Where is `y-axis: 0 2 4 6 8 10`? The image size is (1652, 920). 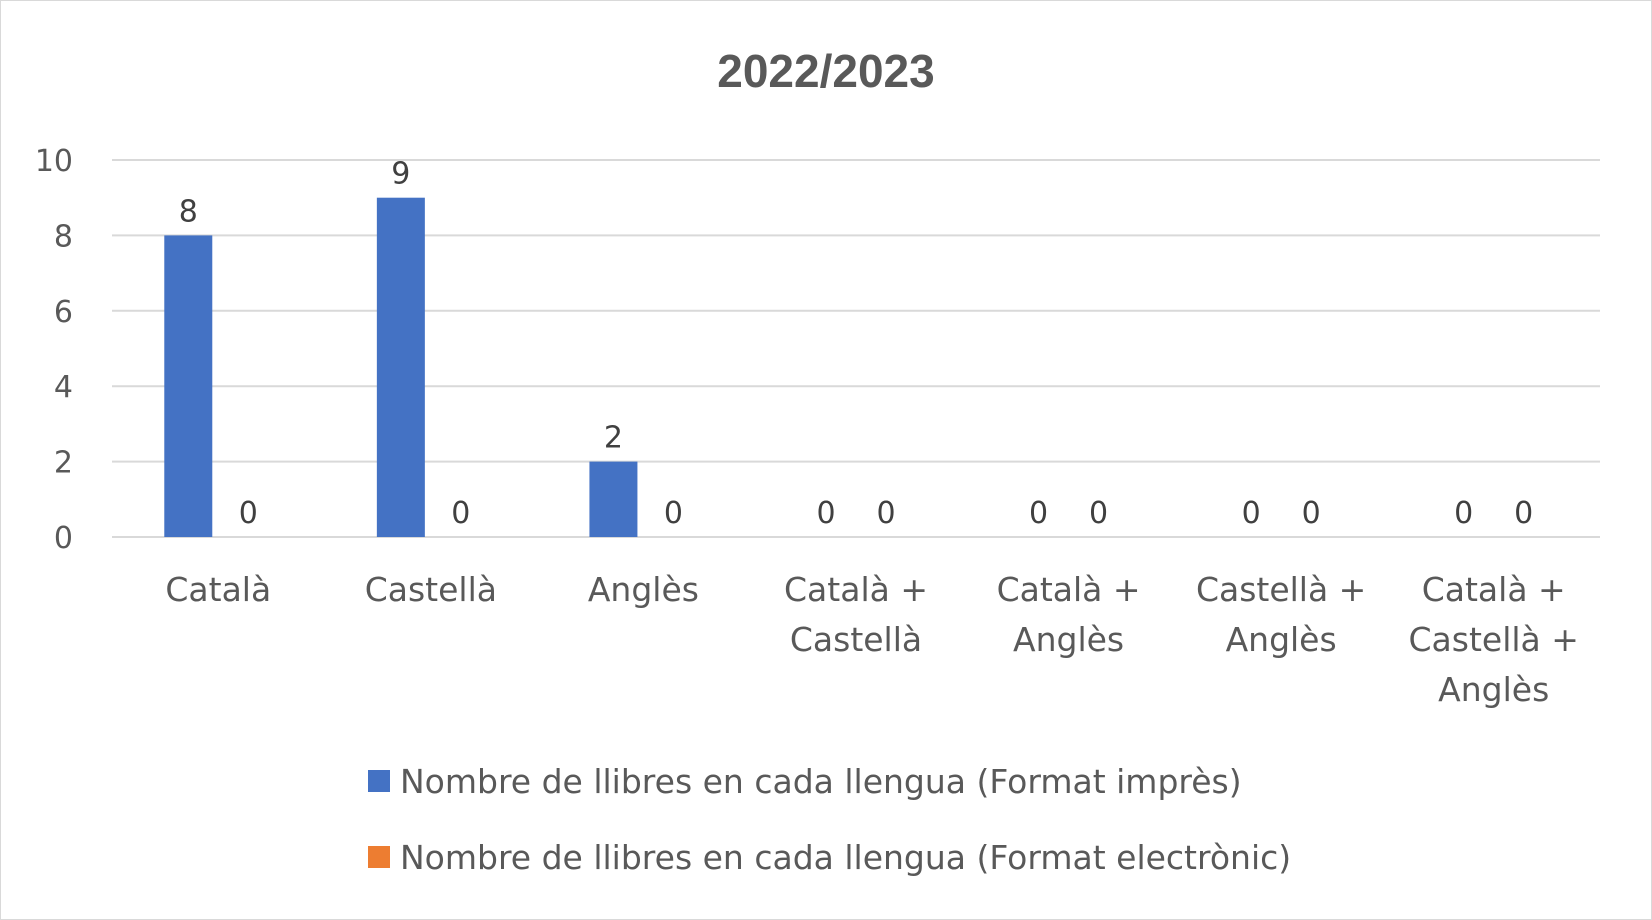
y-axis: 0 2 4 6 8 10 is located at coordinates (54, 350).